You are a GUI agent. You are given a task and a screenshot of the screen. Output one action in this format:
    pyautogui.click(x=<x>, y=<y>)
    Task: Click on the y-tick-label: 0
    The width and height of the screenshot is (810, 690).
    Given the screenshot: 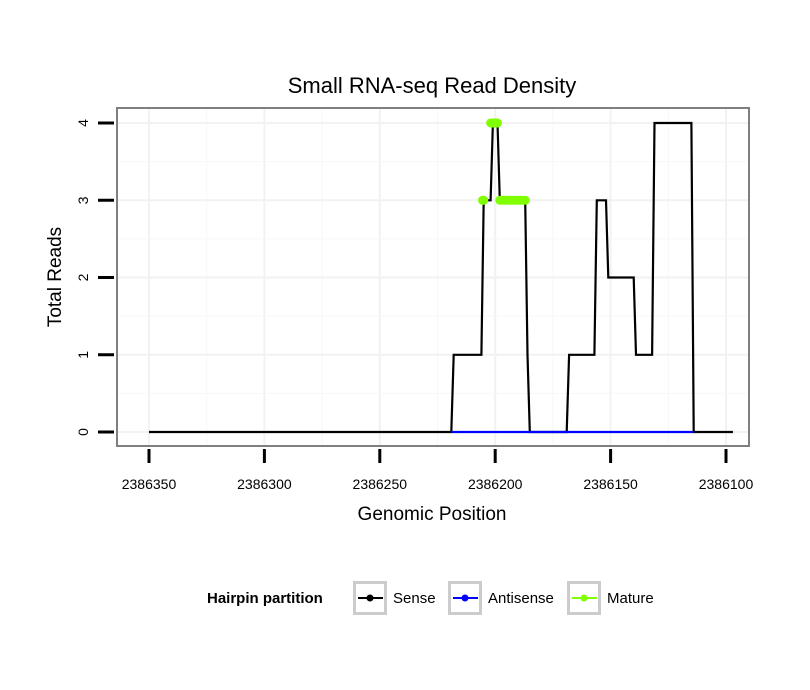 What is the action you would take?
    pyautogui.click(x=83, y=432)
    